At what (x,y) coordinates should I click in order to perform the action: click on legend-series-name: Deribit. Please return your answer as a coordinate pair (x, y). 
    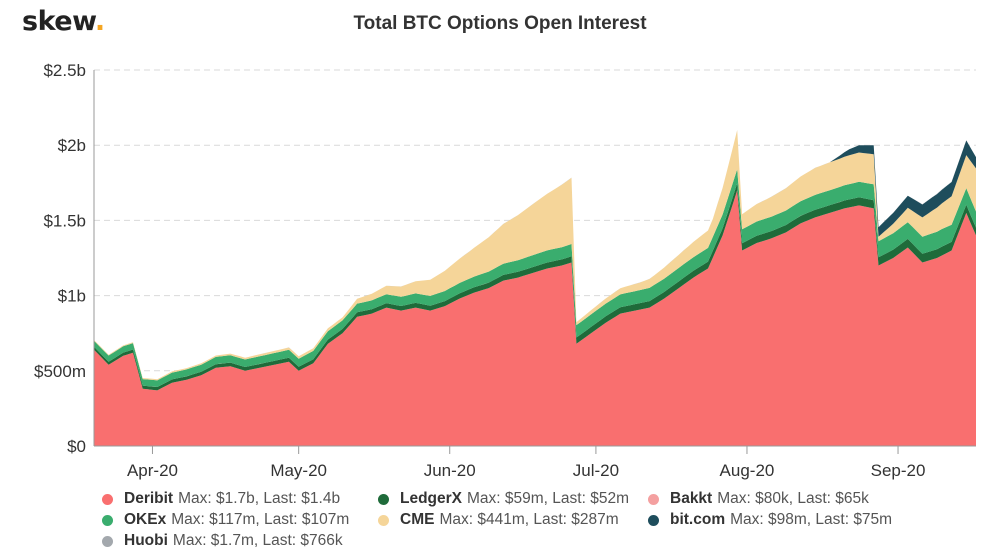
    Looking at the image, I should click on (149, 498).